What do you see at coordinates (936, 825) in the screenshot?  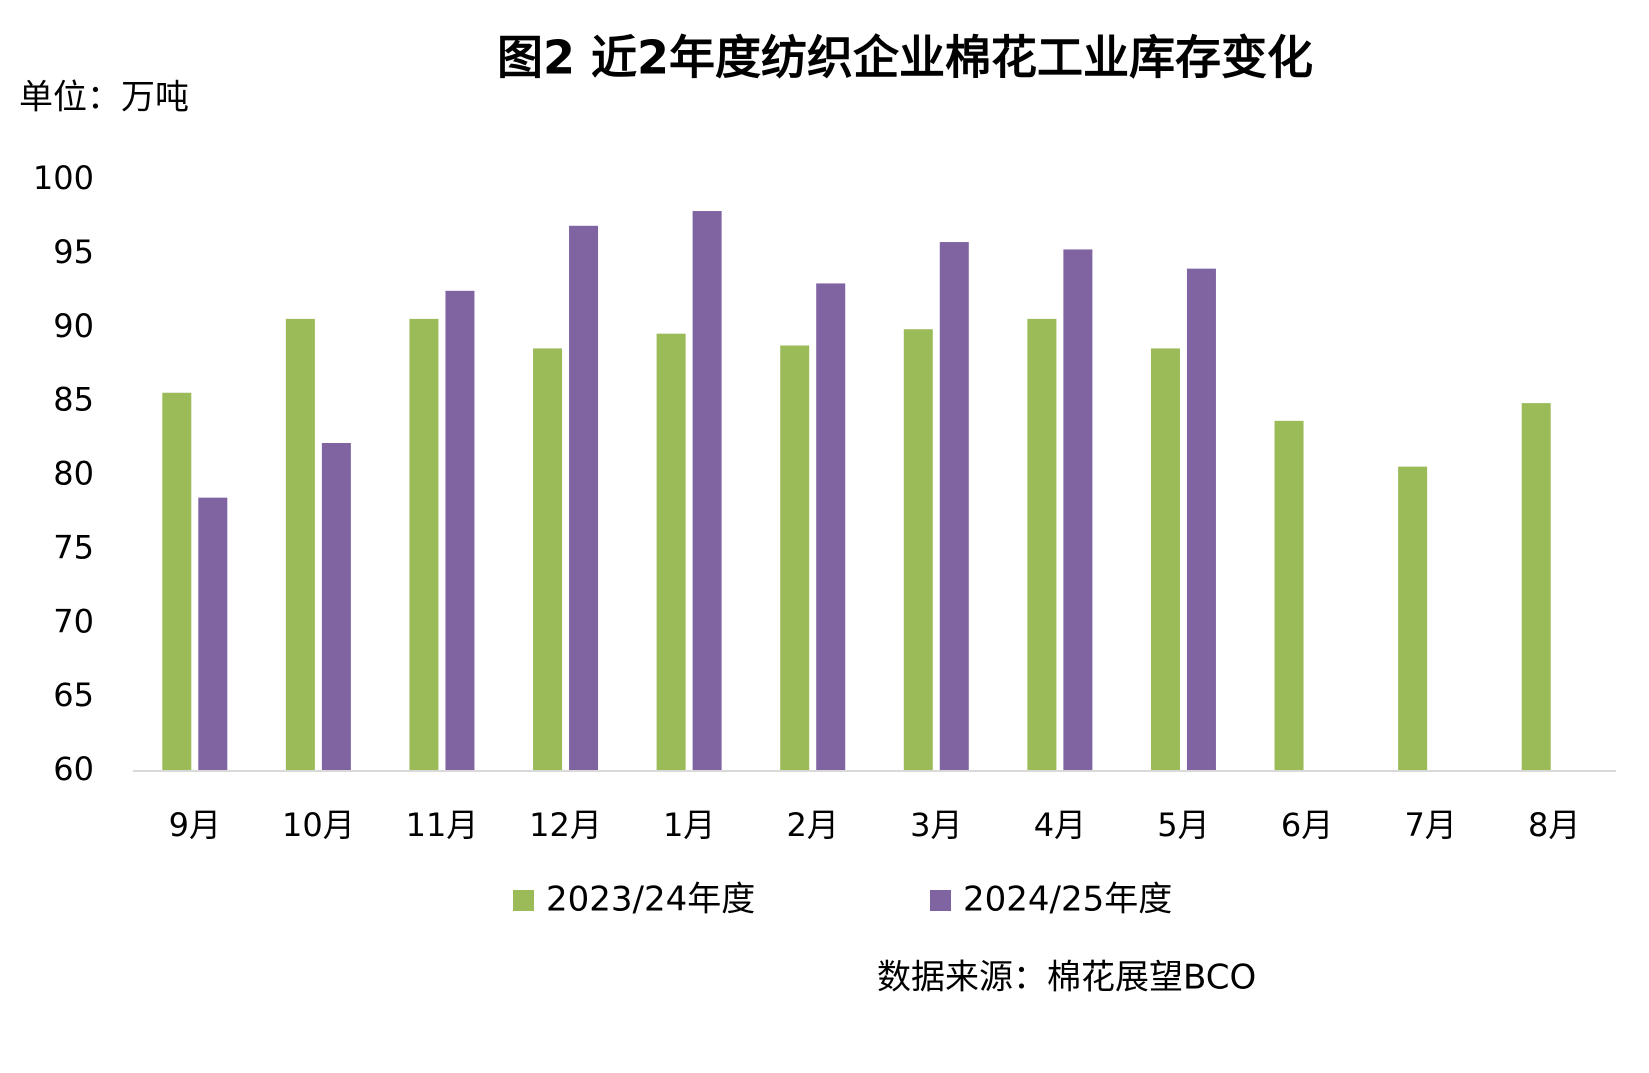 I see `x-tick-label: 3月` at bounding box center [936, 825].